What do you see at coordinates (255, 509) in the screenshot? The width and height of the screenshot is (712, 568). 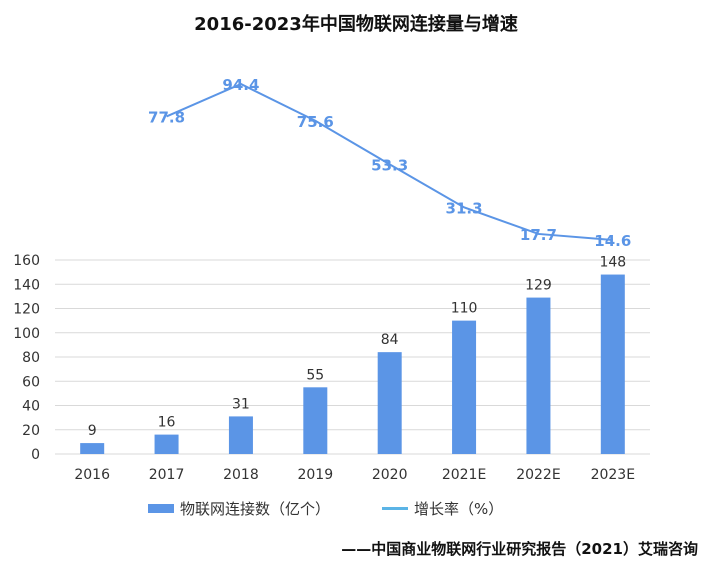 I see `legend-label-bars: 物联网连接数（亿个）` at bounding box center [255, 509].